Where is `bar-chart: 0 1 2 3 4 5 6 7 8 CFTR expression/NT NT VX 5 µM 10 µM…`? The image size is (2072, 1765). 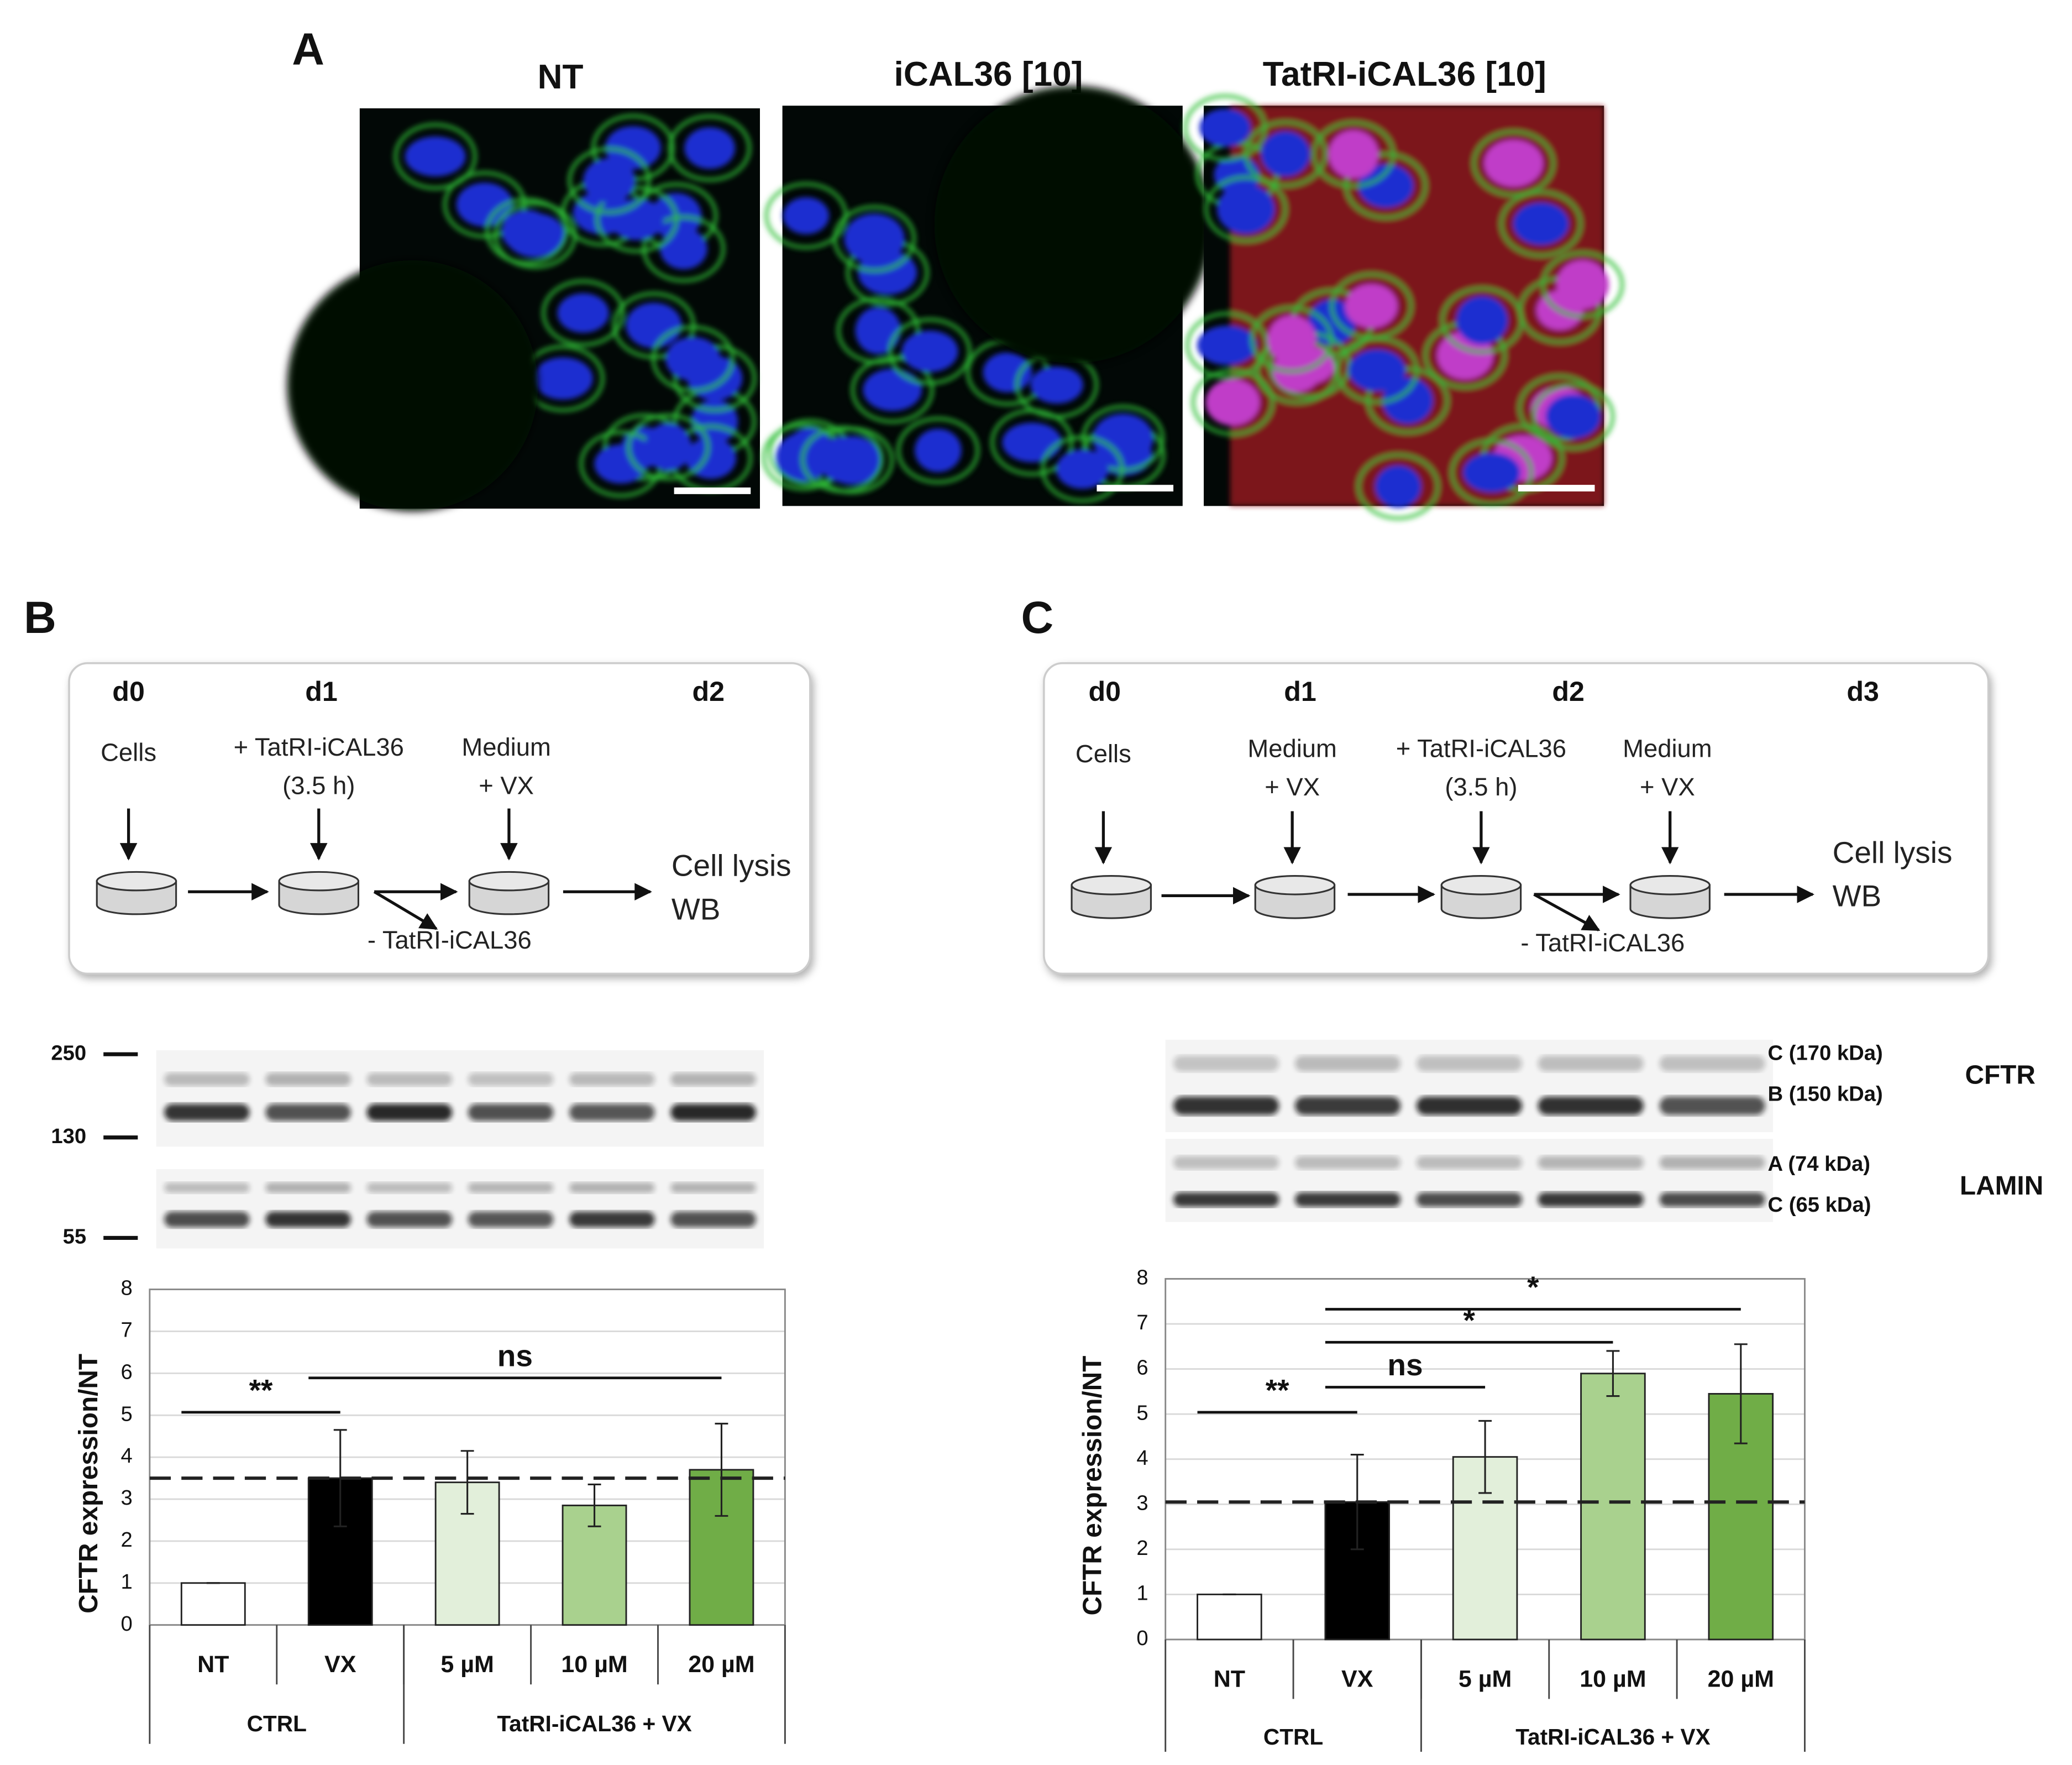 bar-chart: 0 1 2 3 4 5 6 7 8 CFTR expression/NT NT VX 5 µM 10 µM… is located at coordinates (1442, 1509).